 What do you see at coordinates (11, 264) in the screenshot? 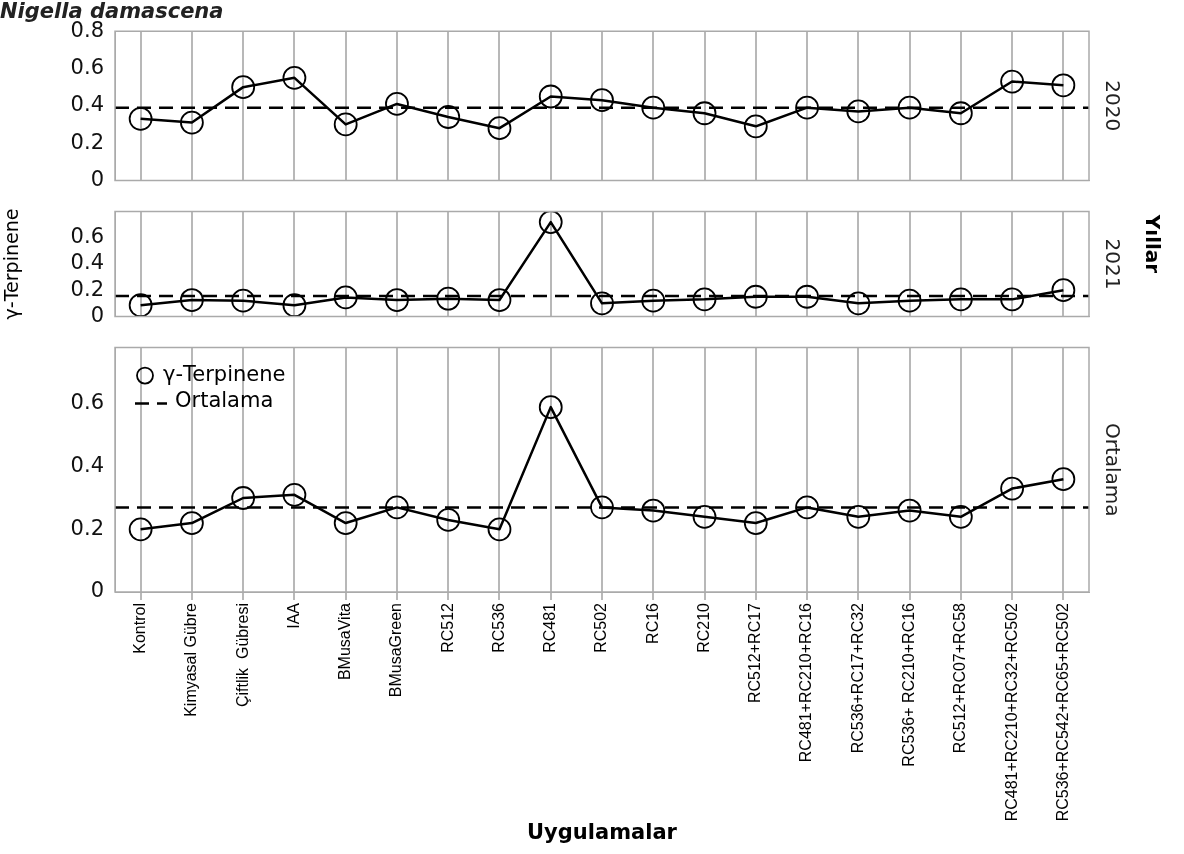
I see `y-axis-title: γ-Terpinene` at bounding box center [11, 264].